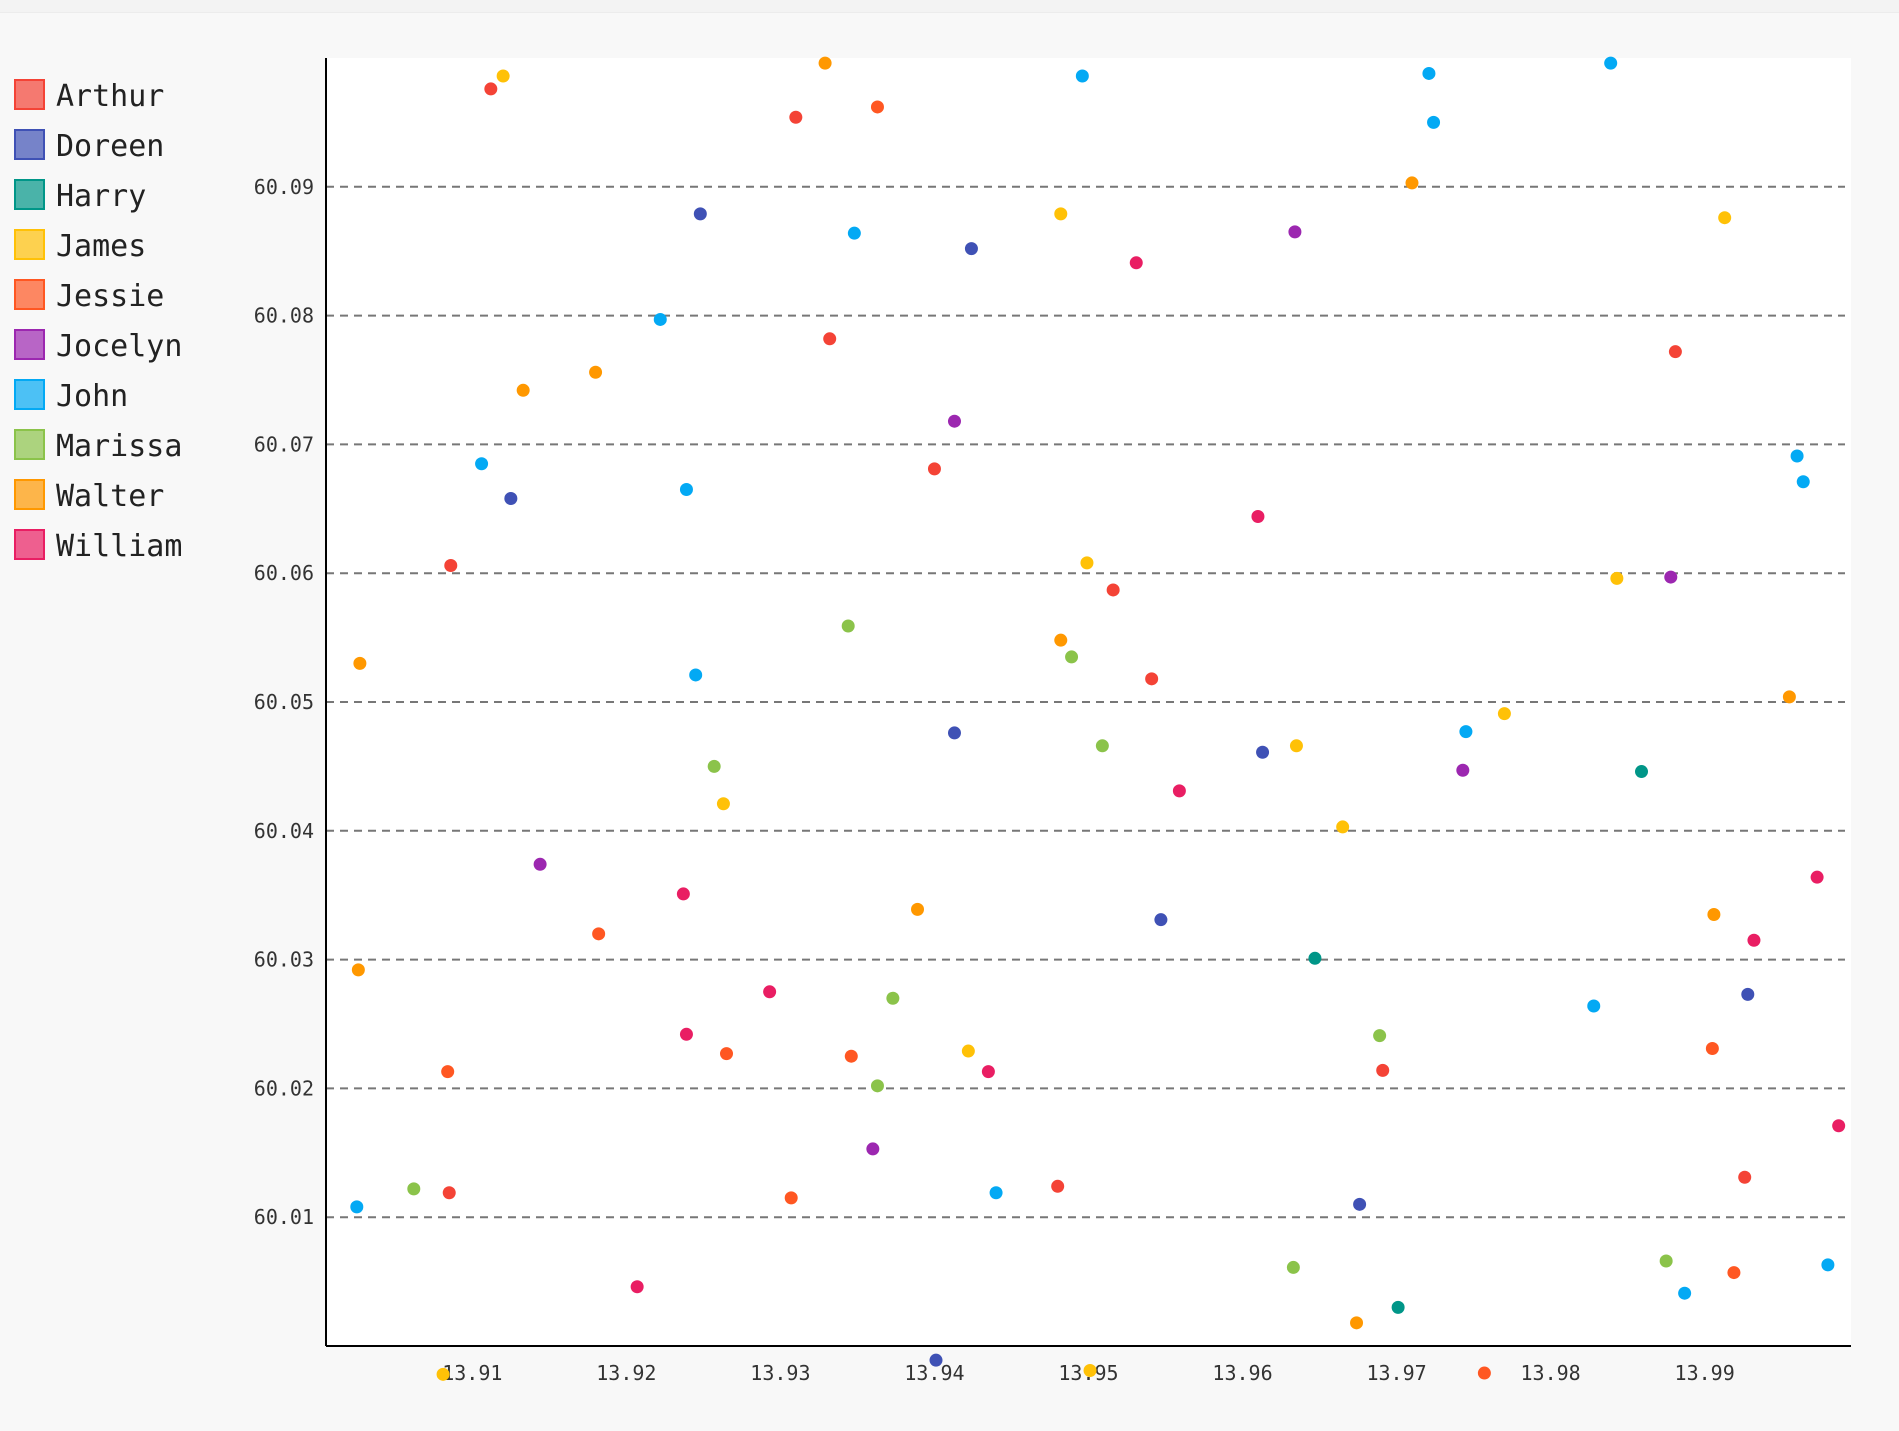 This screenshot has height=1431, width=1899. What do you see at coordinates (29, 544) in the screenshot?
I see `legend-swatch-william` at bounding box center [29, 544].